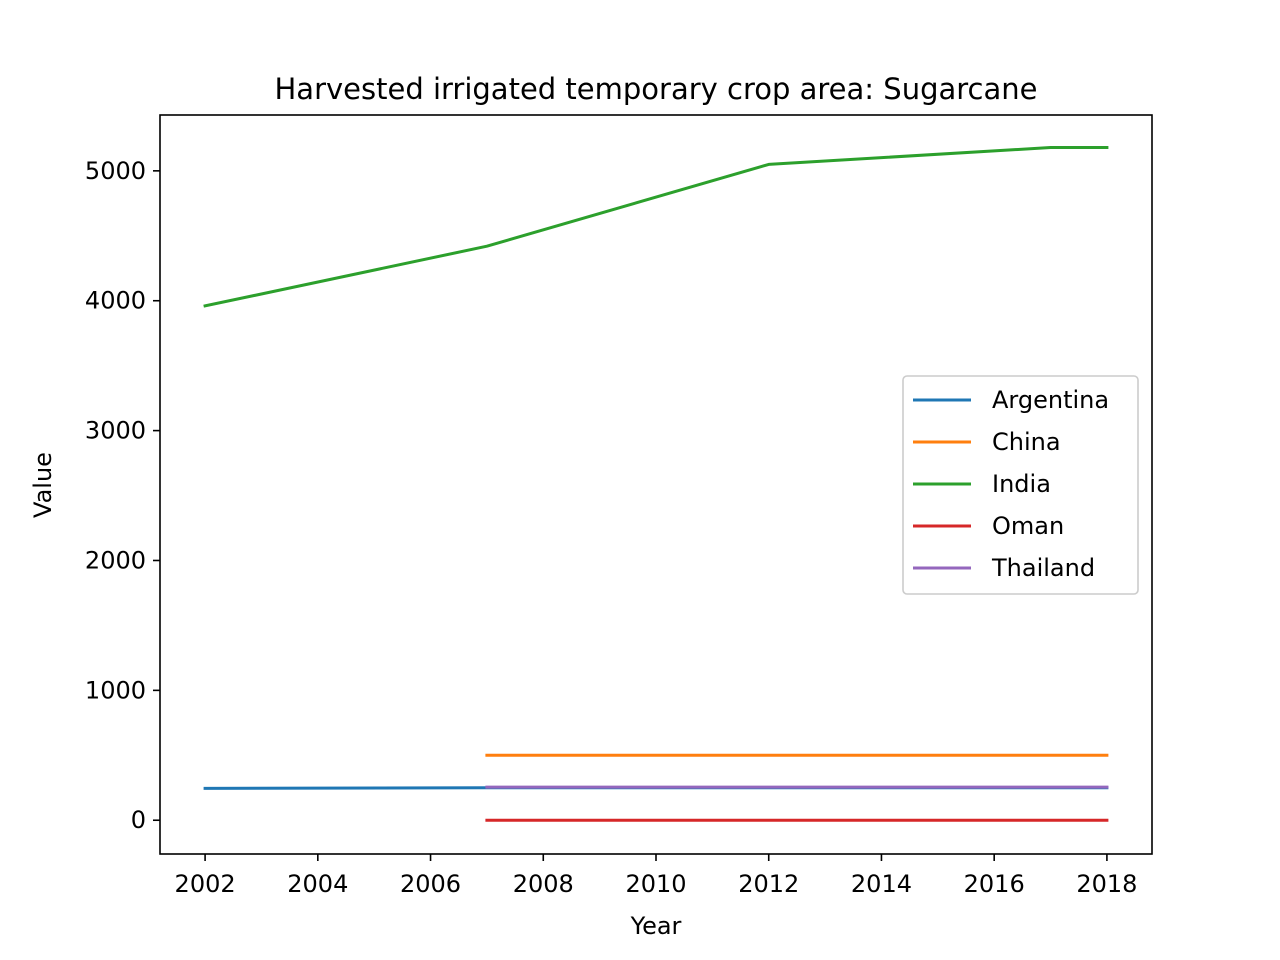 This screenshot has height=960, width=1280. I want to click on y-tick-label: 4000, so click(115, 301).